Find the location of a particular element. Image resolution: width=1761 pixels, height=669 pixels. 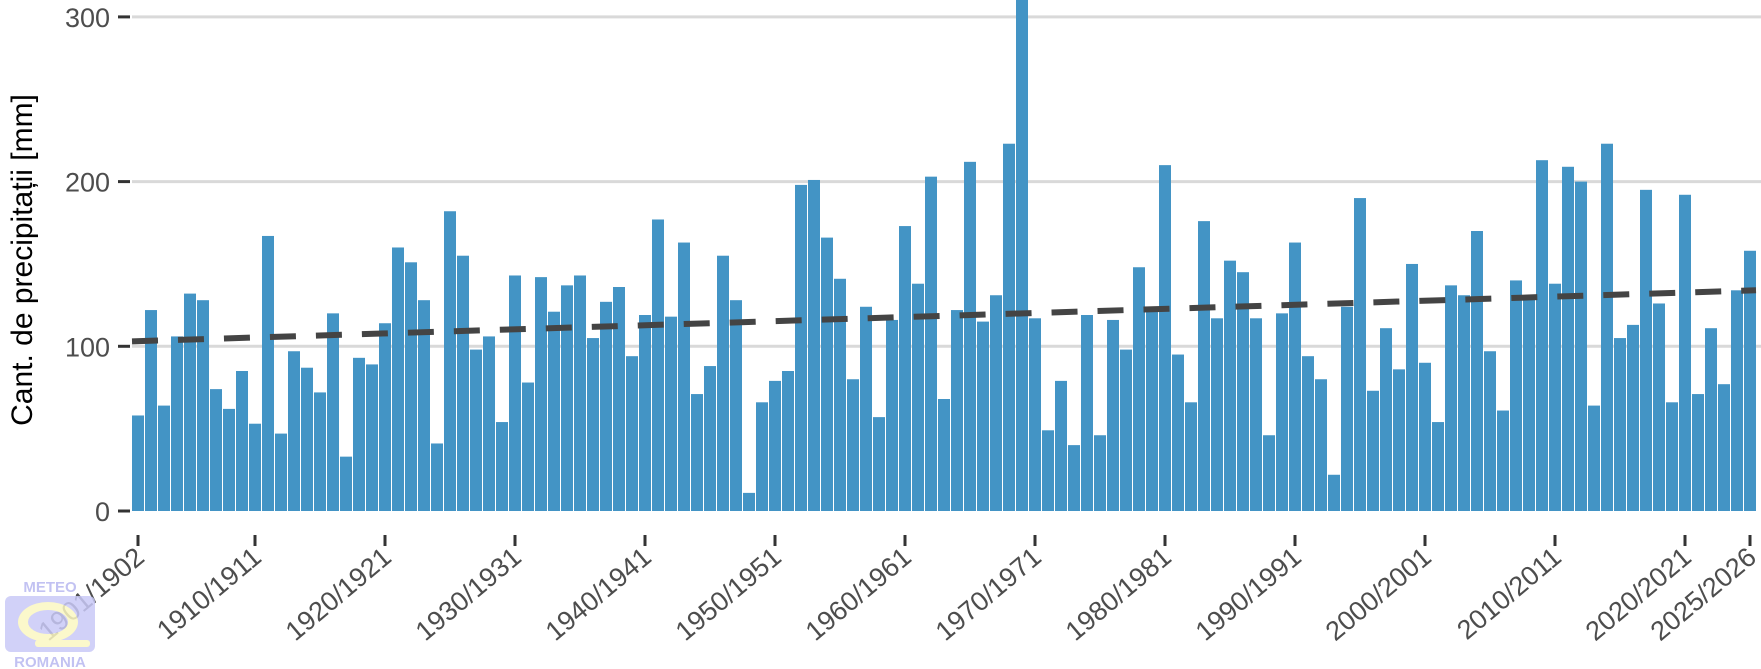

bar-2002 is located at coordinates (1451, 398).